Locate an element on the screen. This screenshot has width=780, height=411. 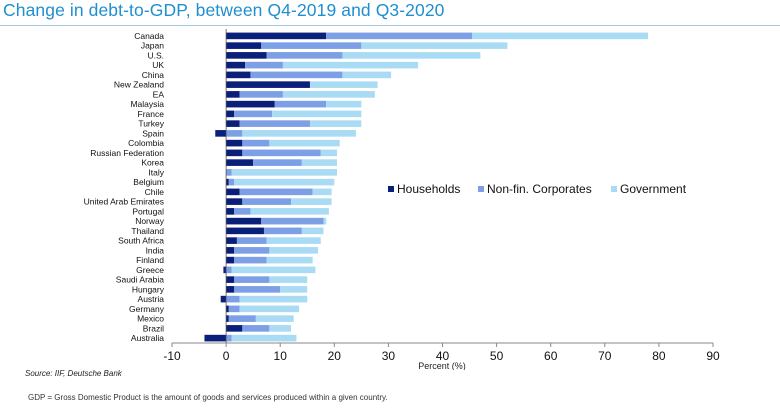
category-label: Hungary is located at coordinates (148, 289).